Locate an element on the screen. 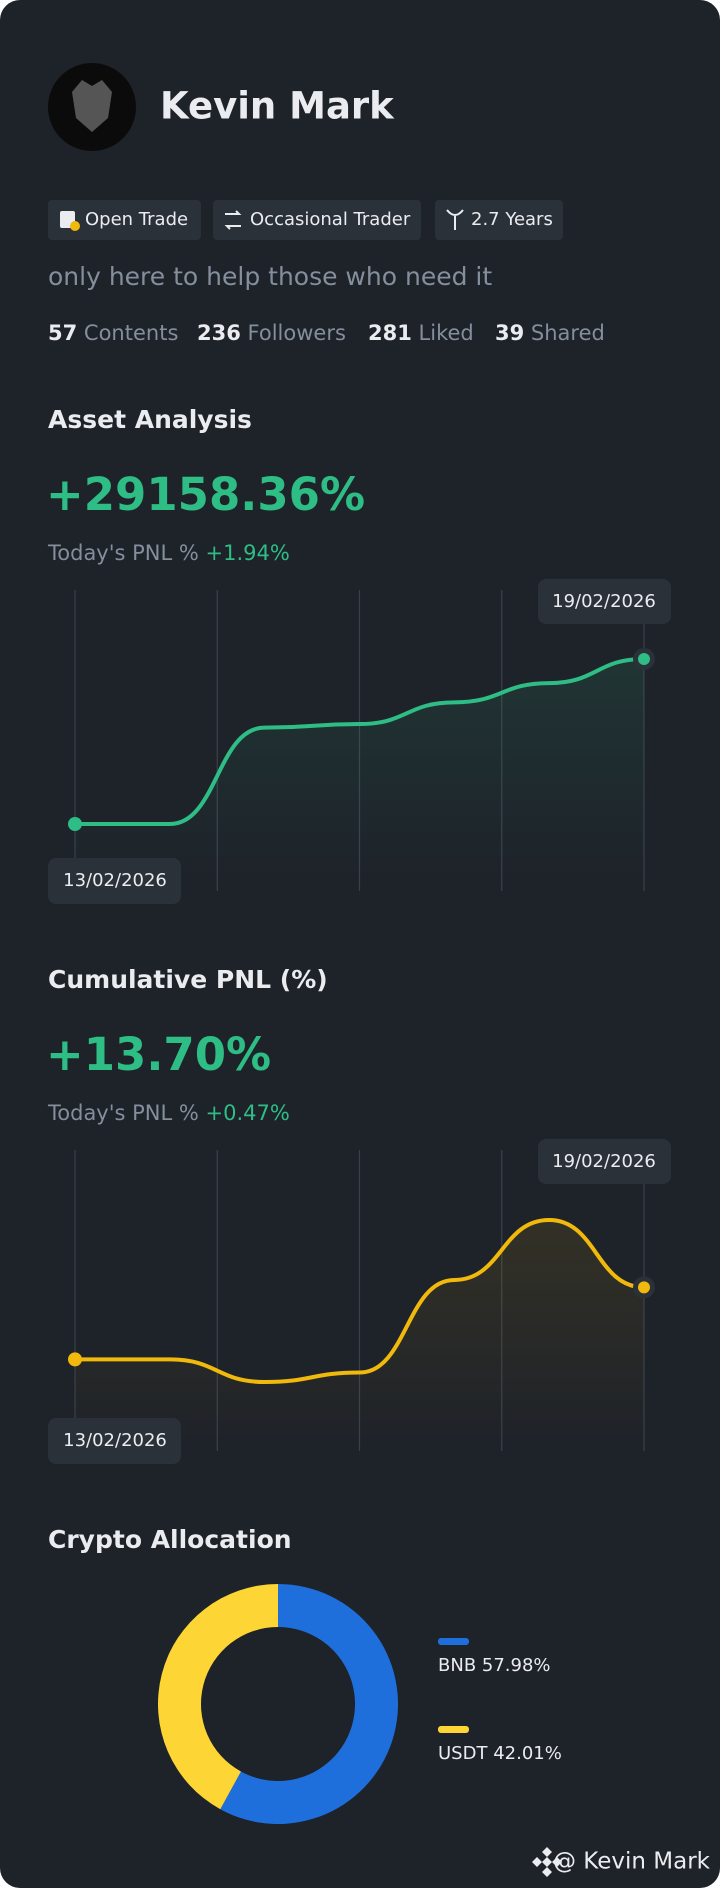  stat: 39 Shared is located at coordinates (550, 333).